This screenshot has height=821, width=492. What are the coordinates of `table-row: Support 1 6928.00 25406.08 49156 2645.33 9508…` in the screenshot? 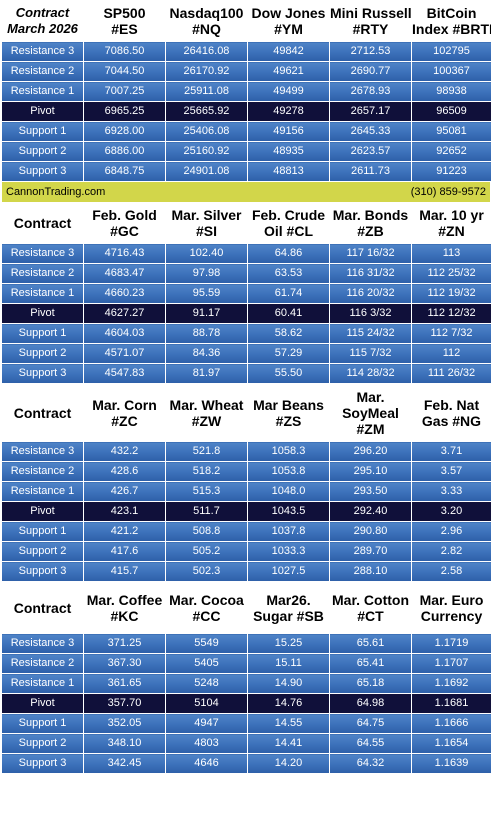 It's located at (246, 131).